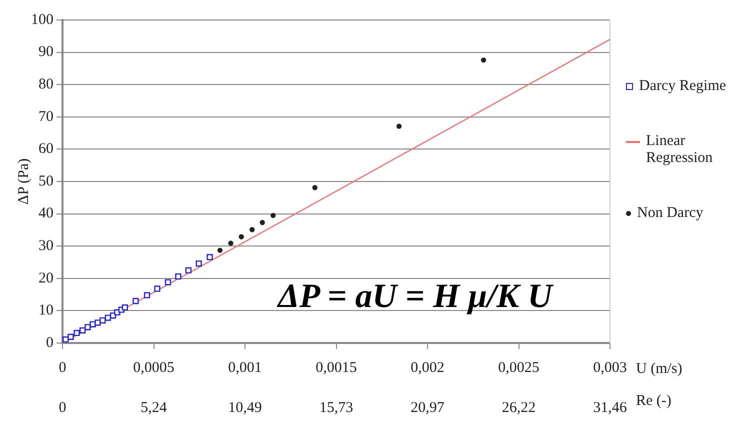  Describe the element at coordinates (46, 116) in the screenshot. I see `y-tick-label: 70` at that location.